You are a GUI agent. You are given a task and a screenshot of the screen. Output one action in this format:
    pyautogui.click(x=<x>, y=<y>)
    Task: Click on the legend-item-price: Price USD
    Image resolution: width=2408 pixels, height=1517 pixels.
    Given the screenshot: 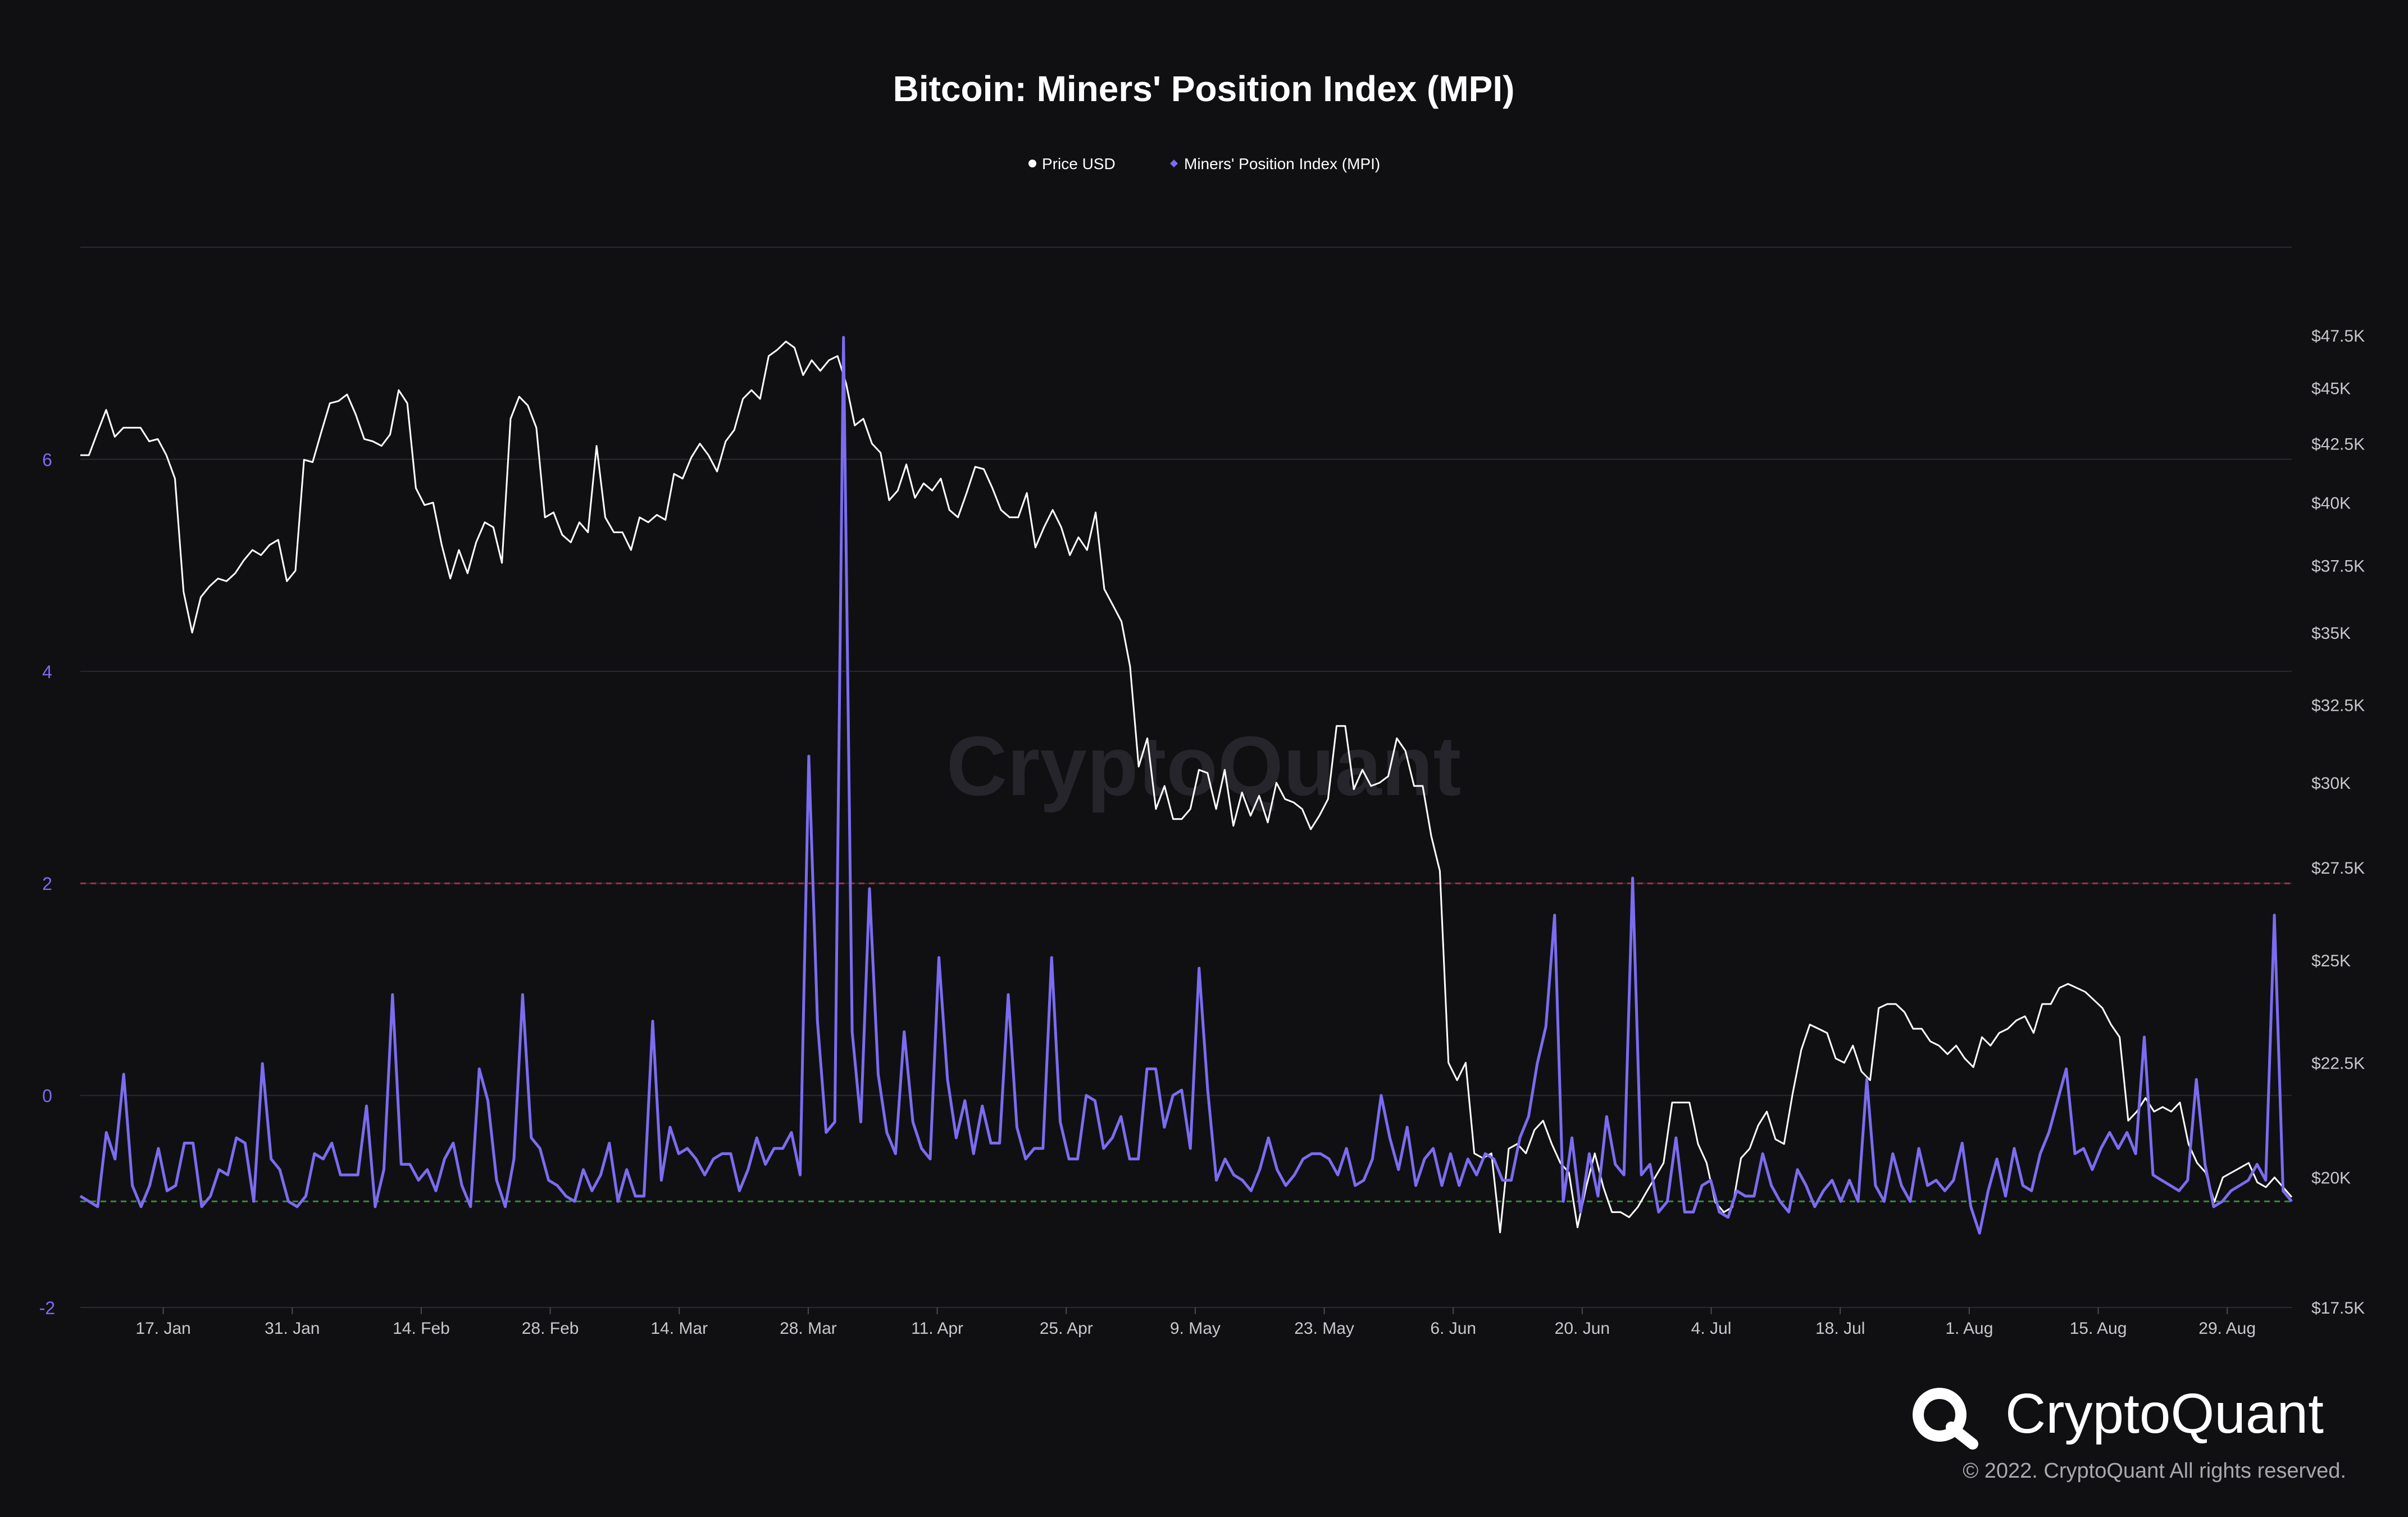 What is the action you would take?
    pyautogui.click(x=1072, y=163)
    